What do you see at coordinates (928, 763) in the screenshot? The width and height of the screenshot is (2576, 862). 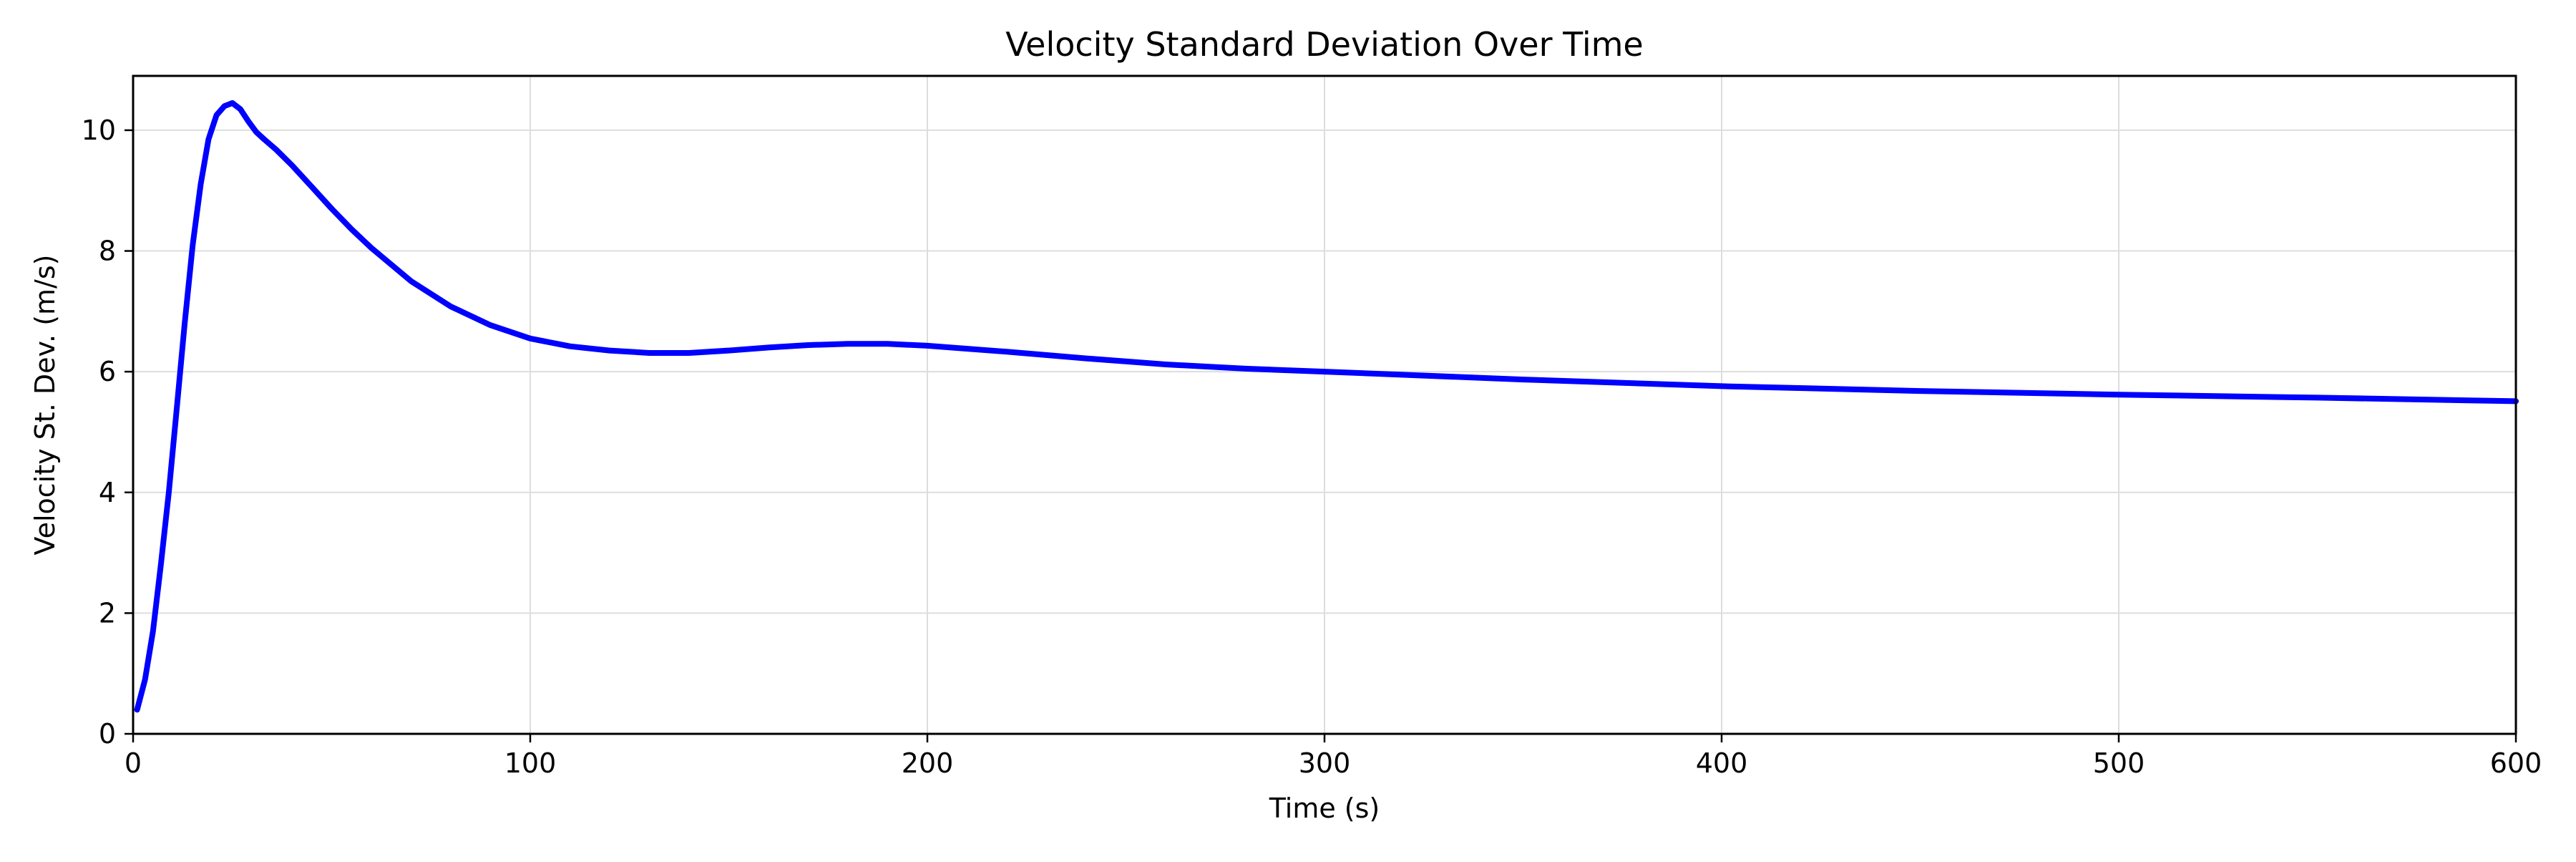 I see `x-tick-label: 200` at bounding box center [928, 763].